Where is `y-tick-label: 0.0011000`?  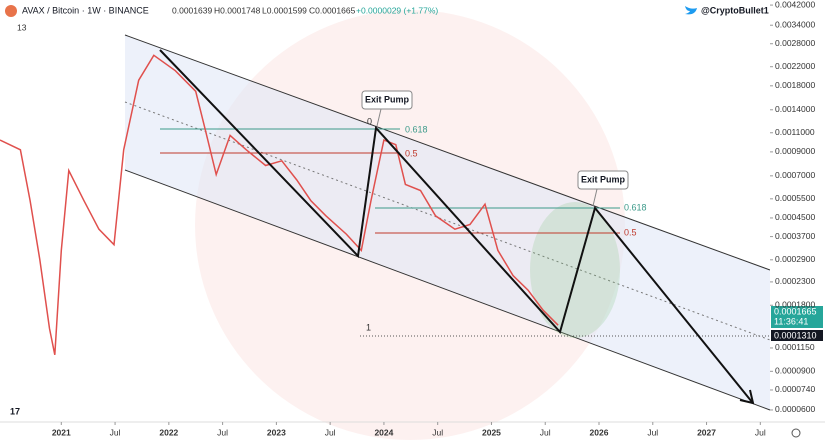
y-tick-label: 0.0011000 is located at coordinates (795, 132).